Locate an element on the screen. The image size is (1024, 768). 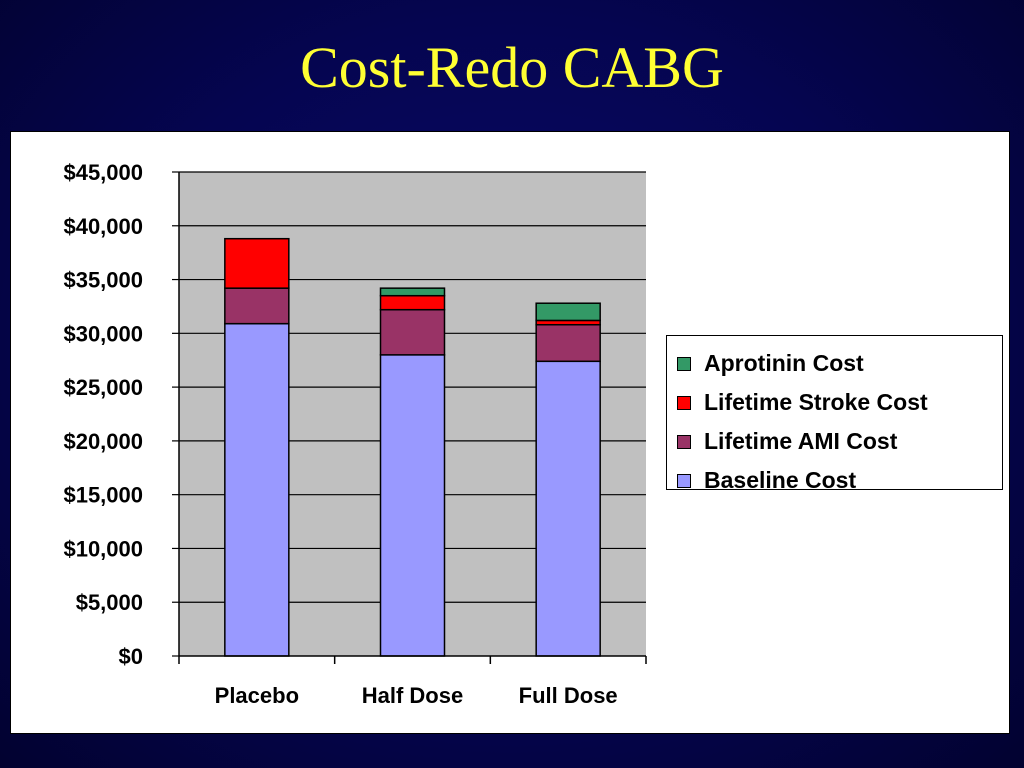
x-tick-label: Half Dose is located at coordinates (412, 695).